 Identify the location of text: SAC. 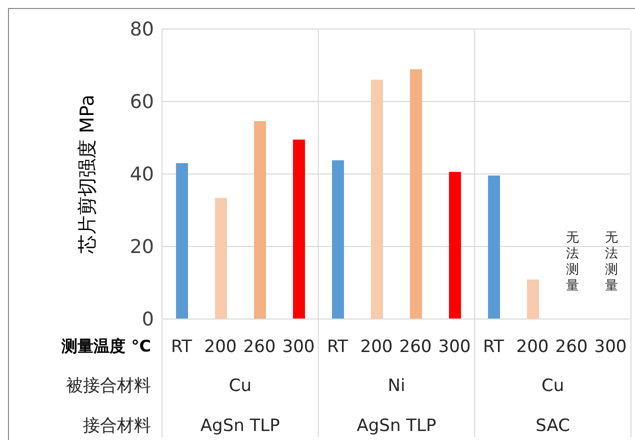
(553, 426).